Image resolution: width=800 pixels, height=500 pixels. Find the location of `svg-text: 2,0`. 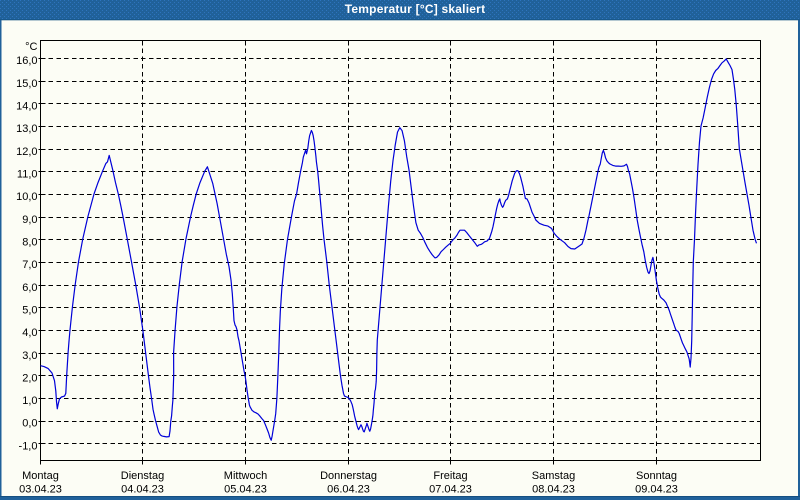

svg-text: 2,0 is located at coordinates (29, 378).